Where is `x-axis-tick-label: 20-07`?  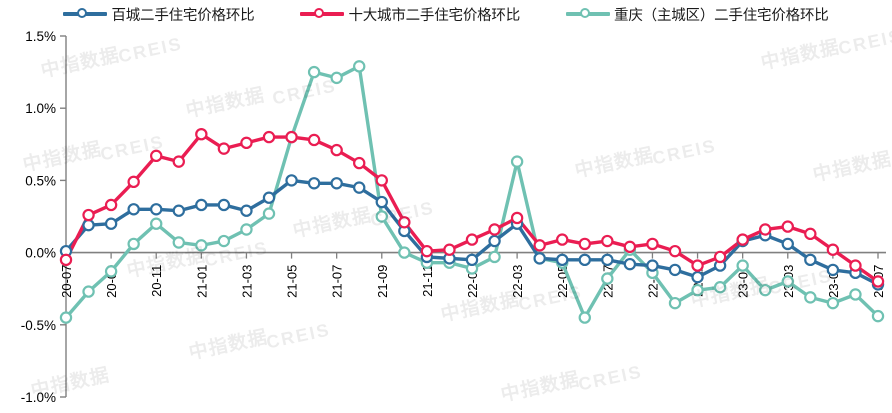 x-axis-tick-label: 20-07 is located at coordinates (66, 281).